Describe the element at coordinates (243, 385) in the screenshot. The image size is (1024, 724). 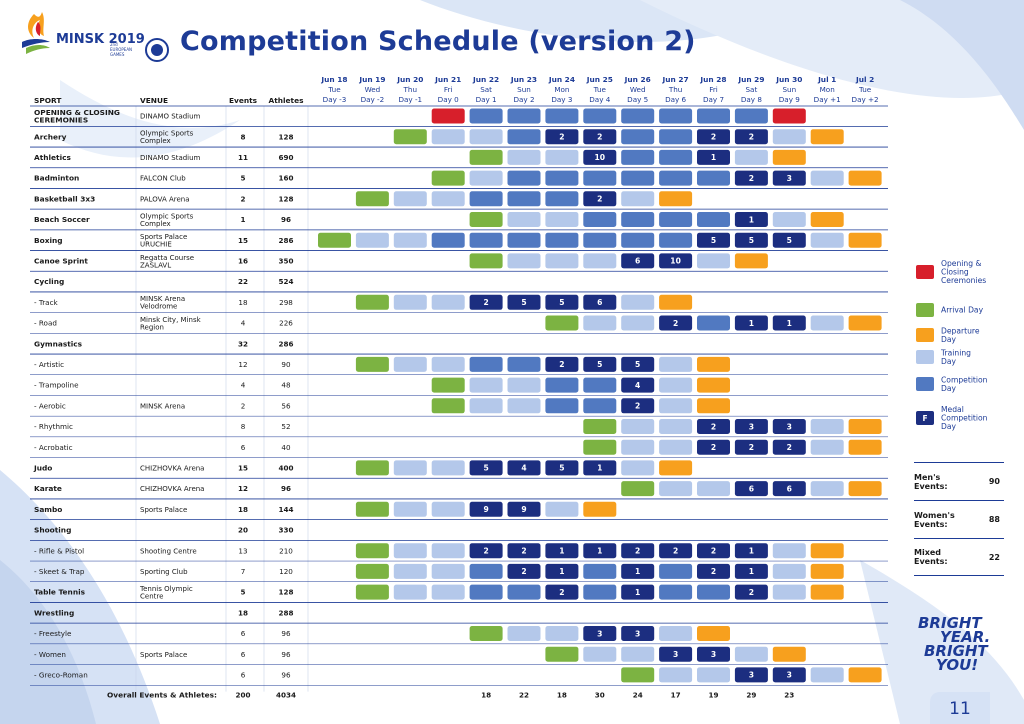
I see `row-events: 4` at that location.